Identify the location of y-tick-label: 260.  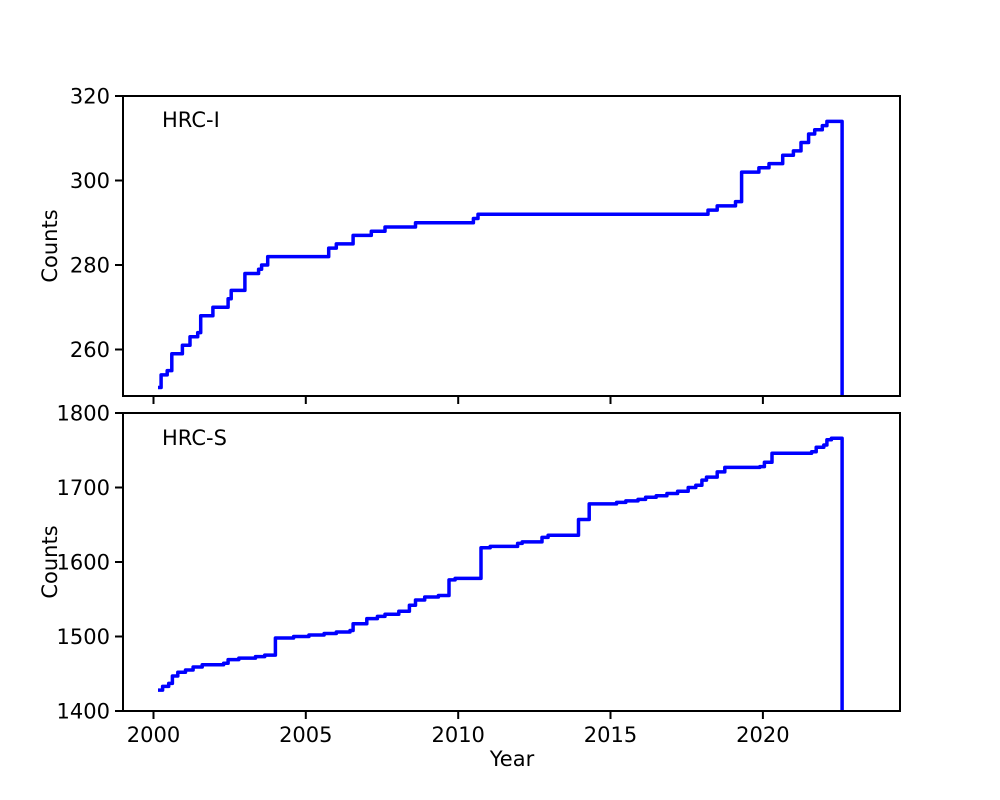
(90, 350).